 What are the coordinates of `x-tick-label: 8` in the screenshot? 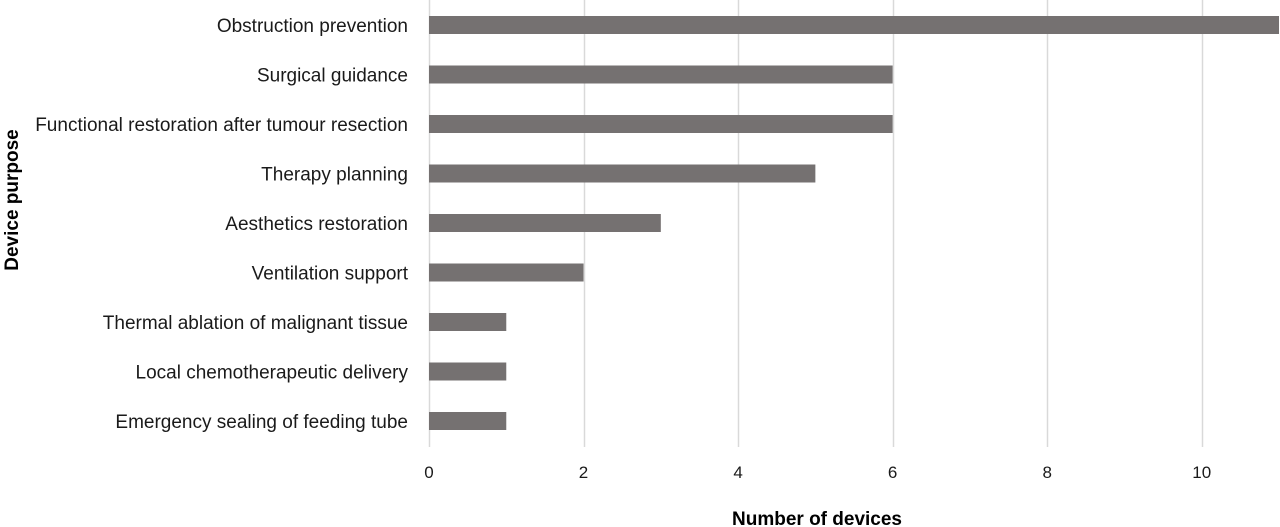 It's located at (1046, 472).